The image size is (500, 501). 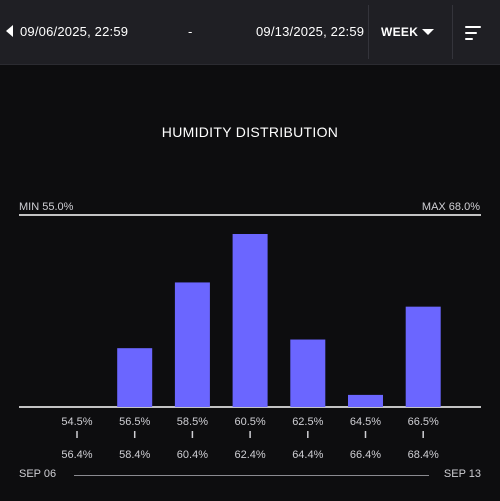 I want to click on bin-high-label: 56.4%, so click(x=76, y=455).